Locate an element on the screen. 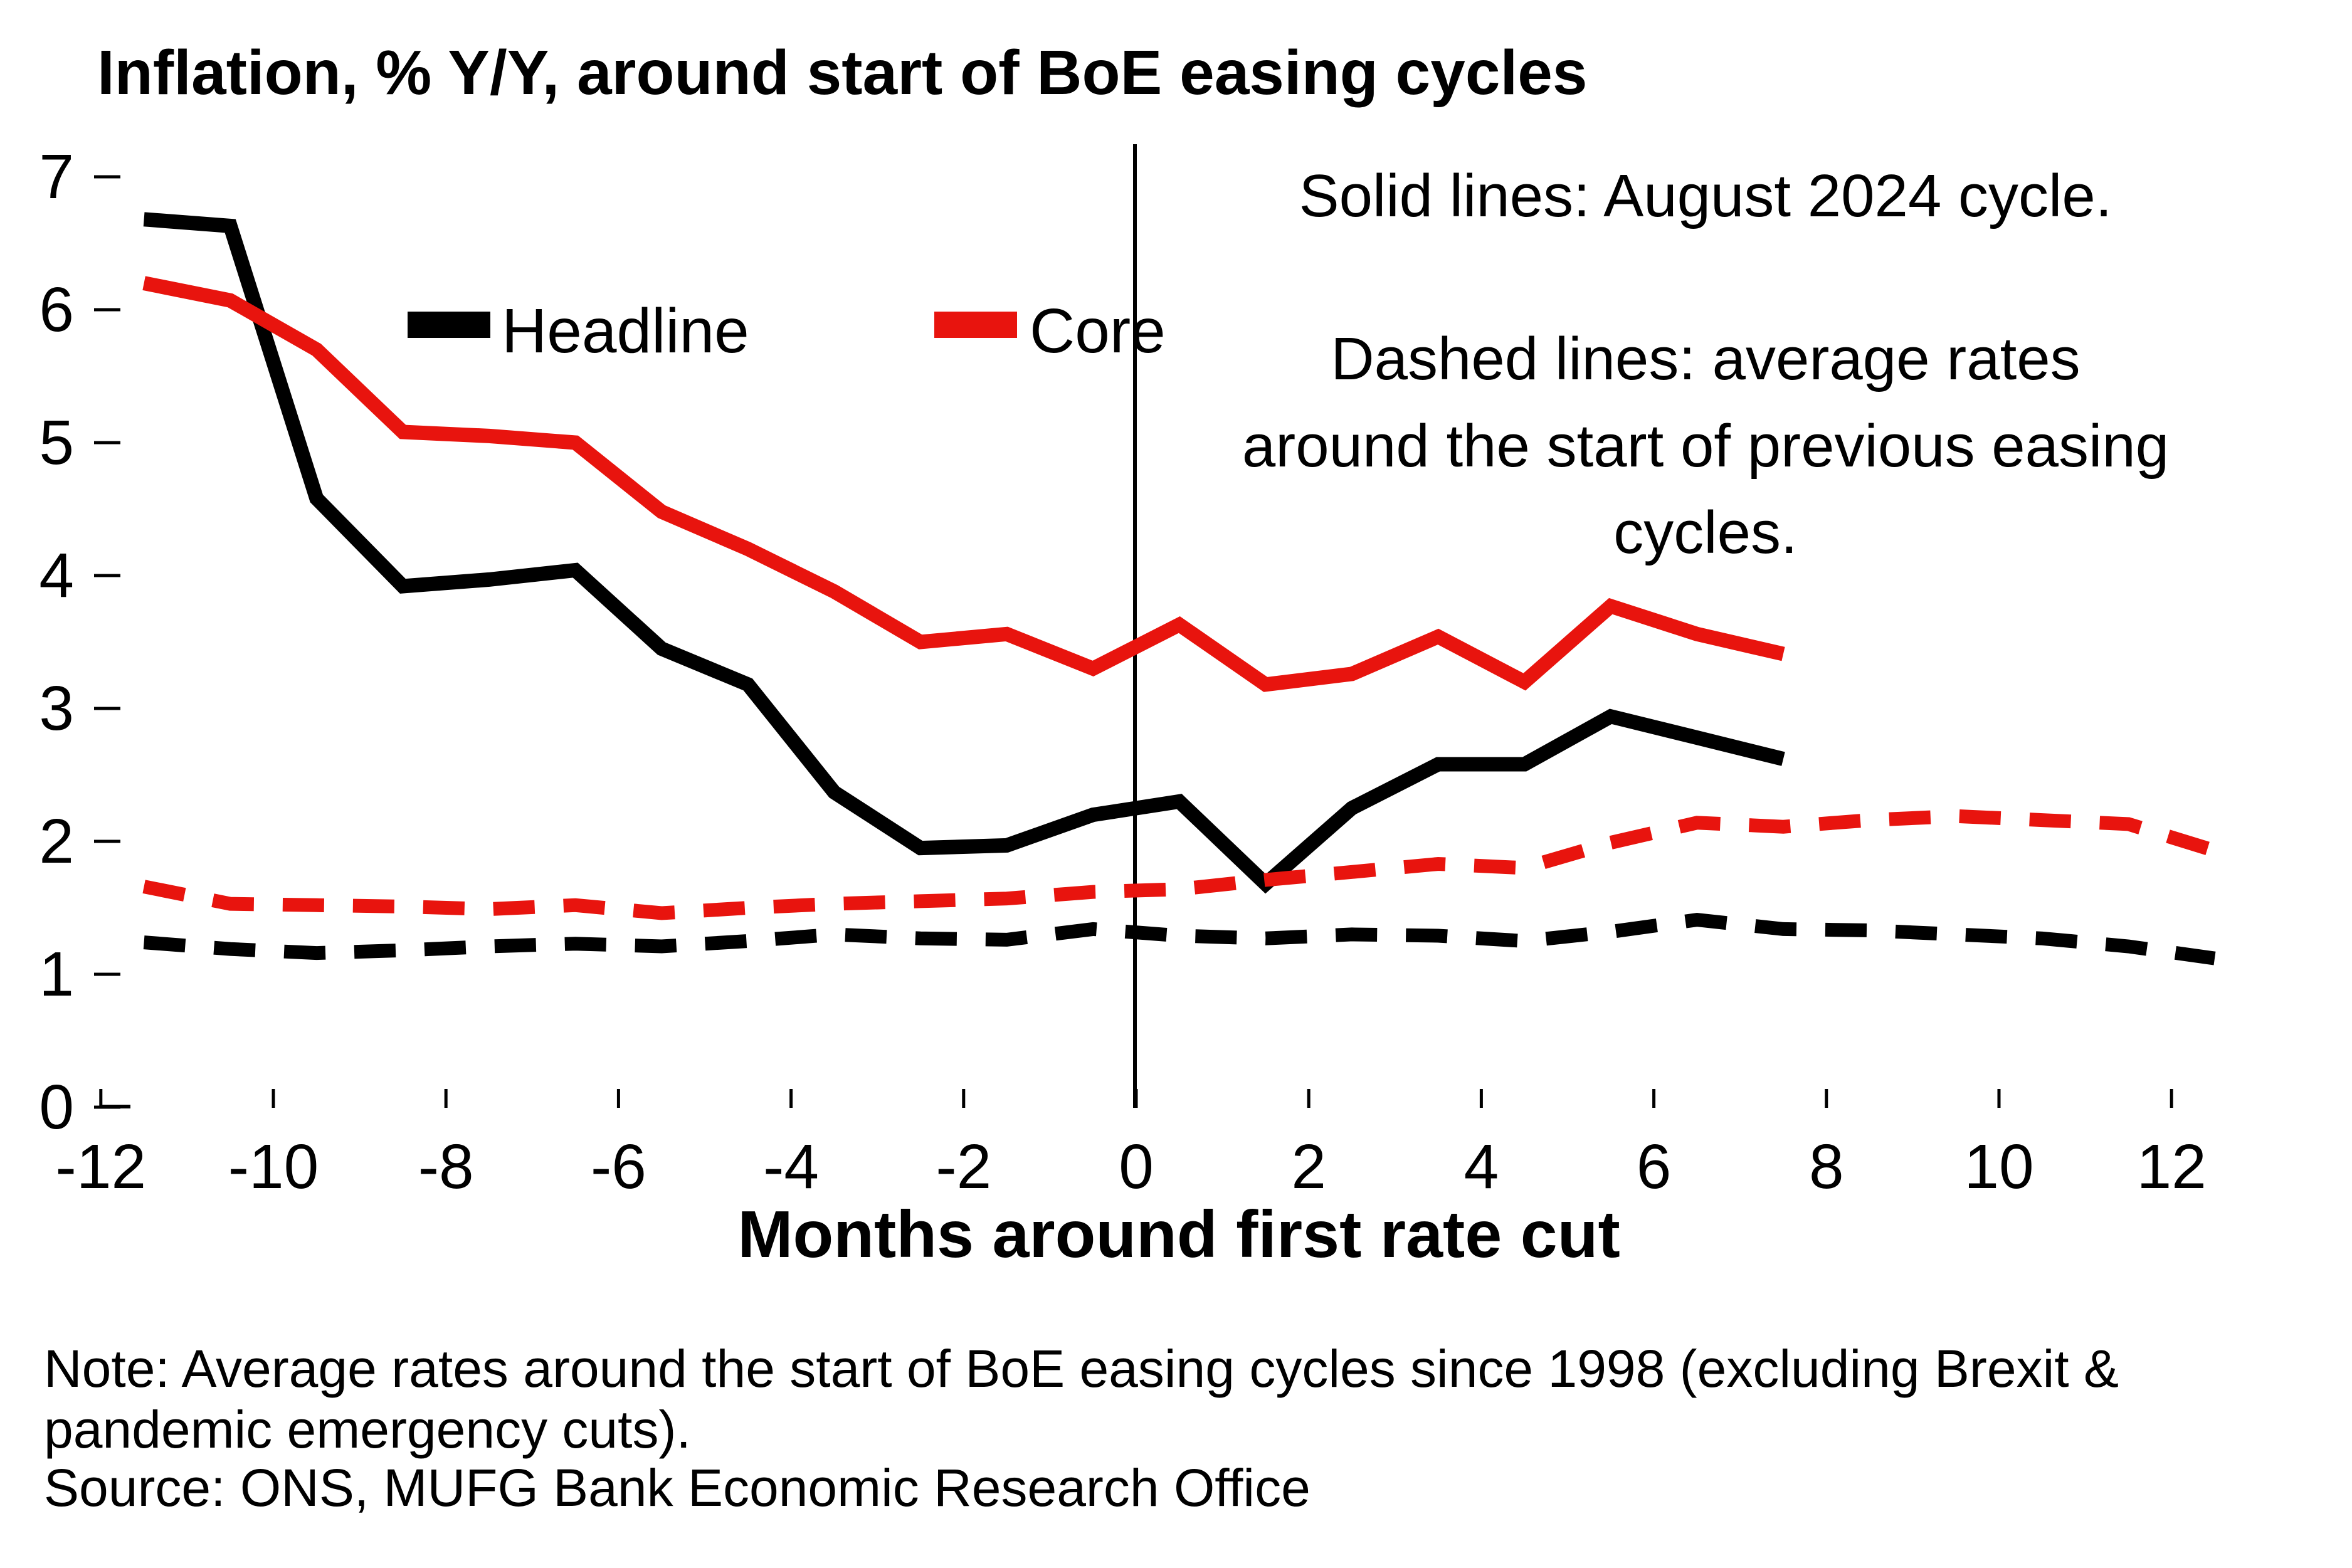 Image resolution: width=2352 pixels, height=1568 pixels. x-tick-label: 12 is located at coordinates (2172, 1167).